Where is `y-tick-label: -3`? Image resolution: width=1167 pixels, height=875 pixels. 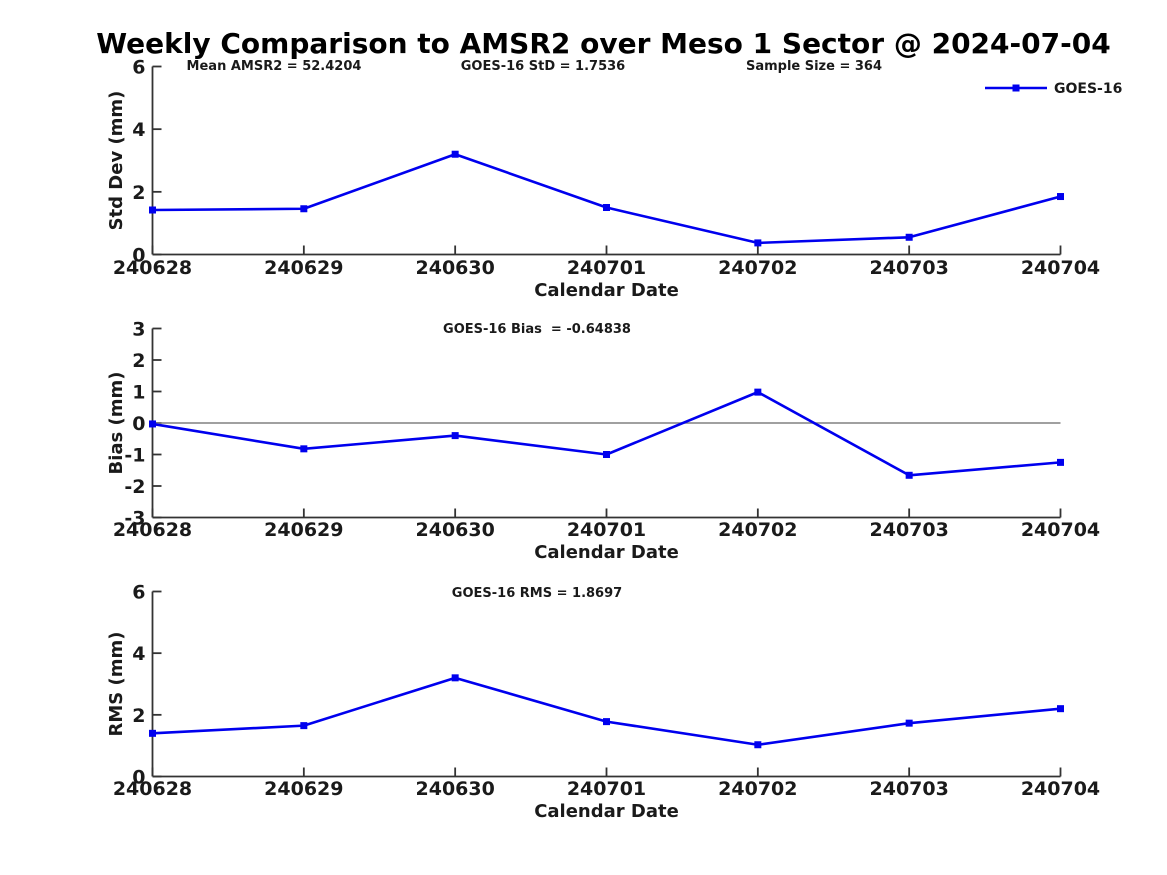 y-tick-label: -3 is located at coordinates (134, 519).